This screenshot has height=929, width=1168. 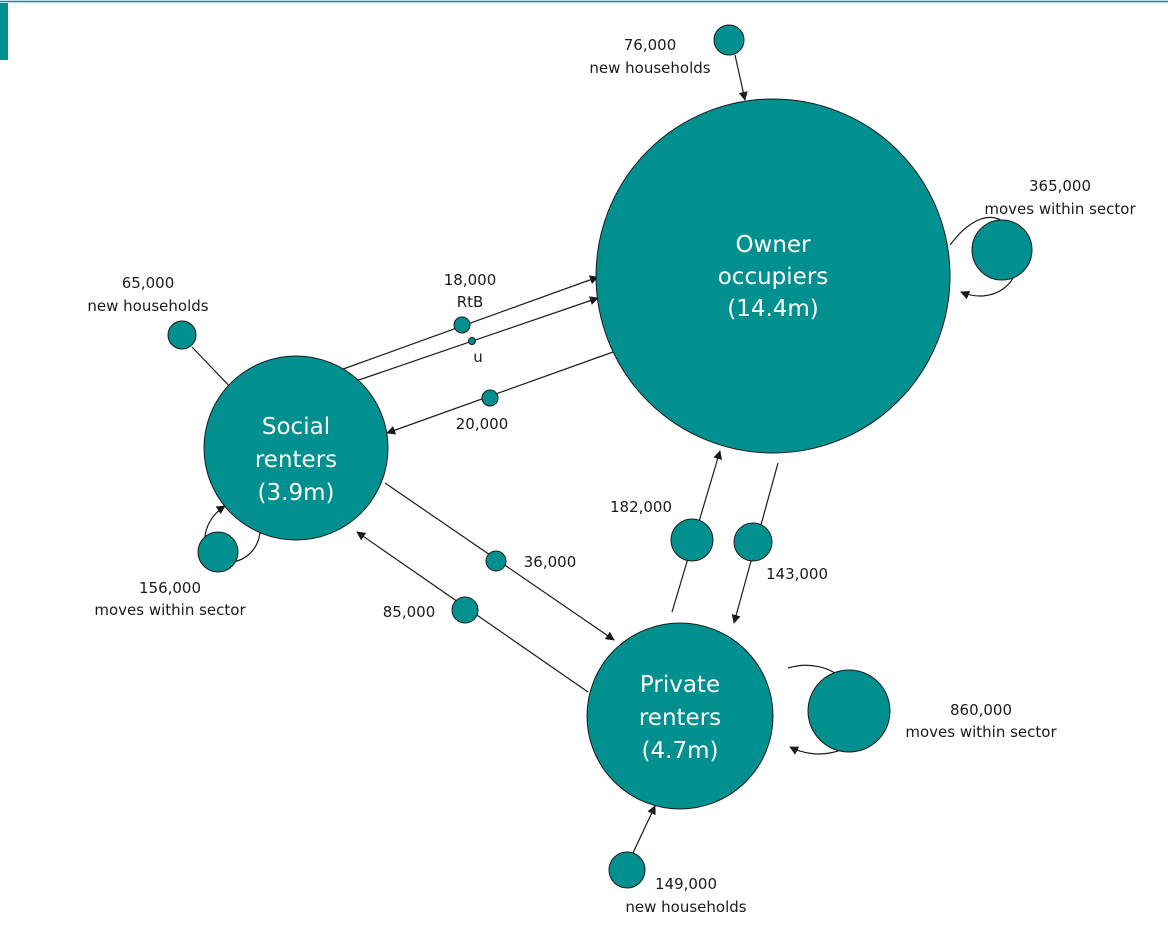 I want to click on new-private-label: new households, so click(x=685, y=907).